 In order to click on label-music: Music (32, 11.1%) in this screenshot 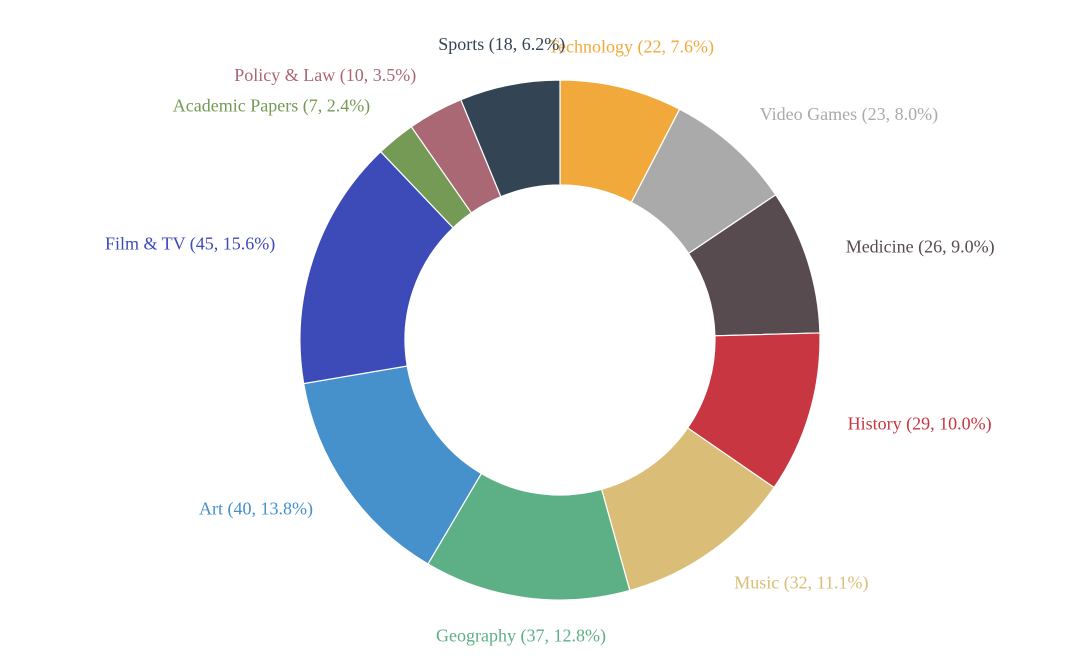, I will do `click(801, 582)`.